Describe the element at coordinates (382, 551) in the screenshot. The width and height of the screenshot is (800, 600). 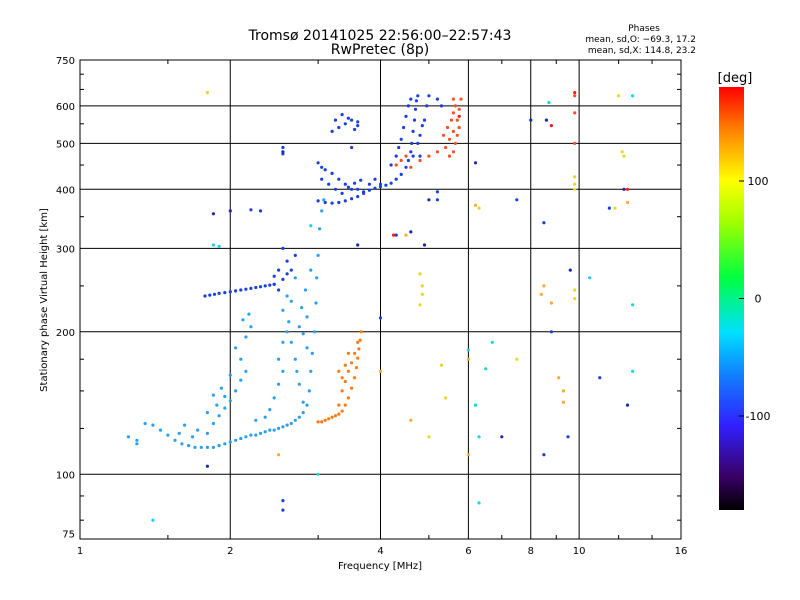
I see `x-axis-ticks: 1 2 4 6 8 10 16` at that location.